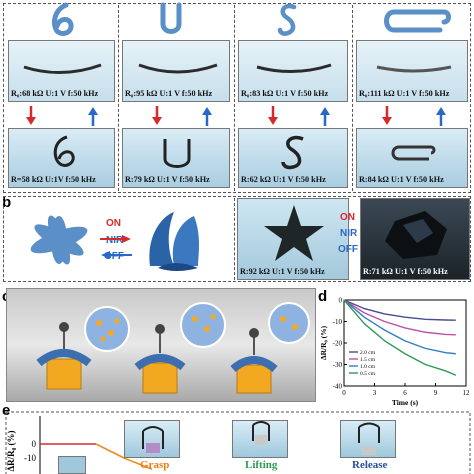  Describe the element at coordinates (6, 410) in the screenshot. I see `panel-e-letter: e` at that location.